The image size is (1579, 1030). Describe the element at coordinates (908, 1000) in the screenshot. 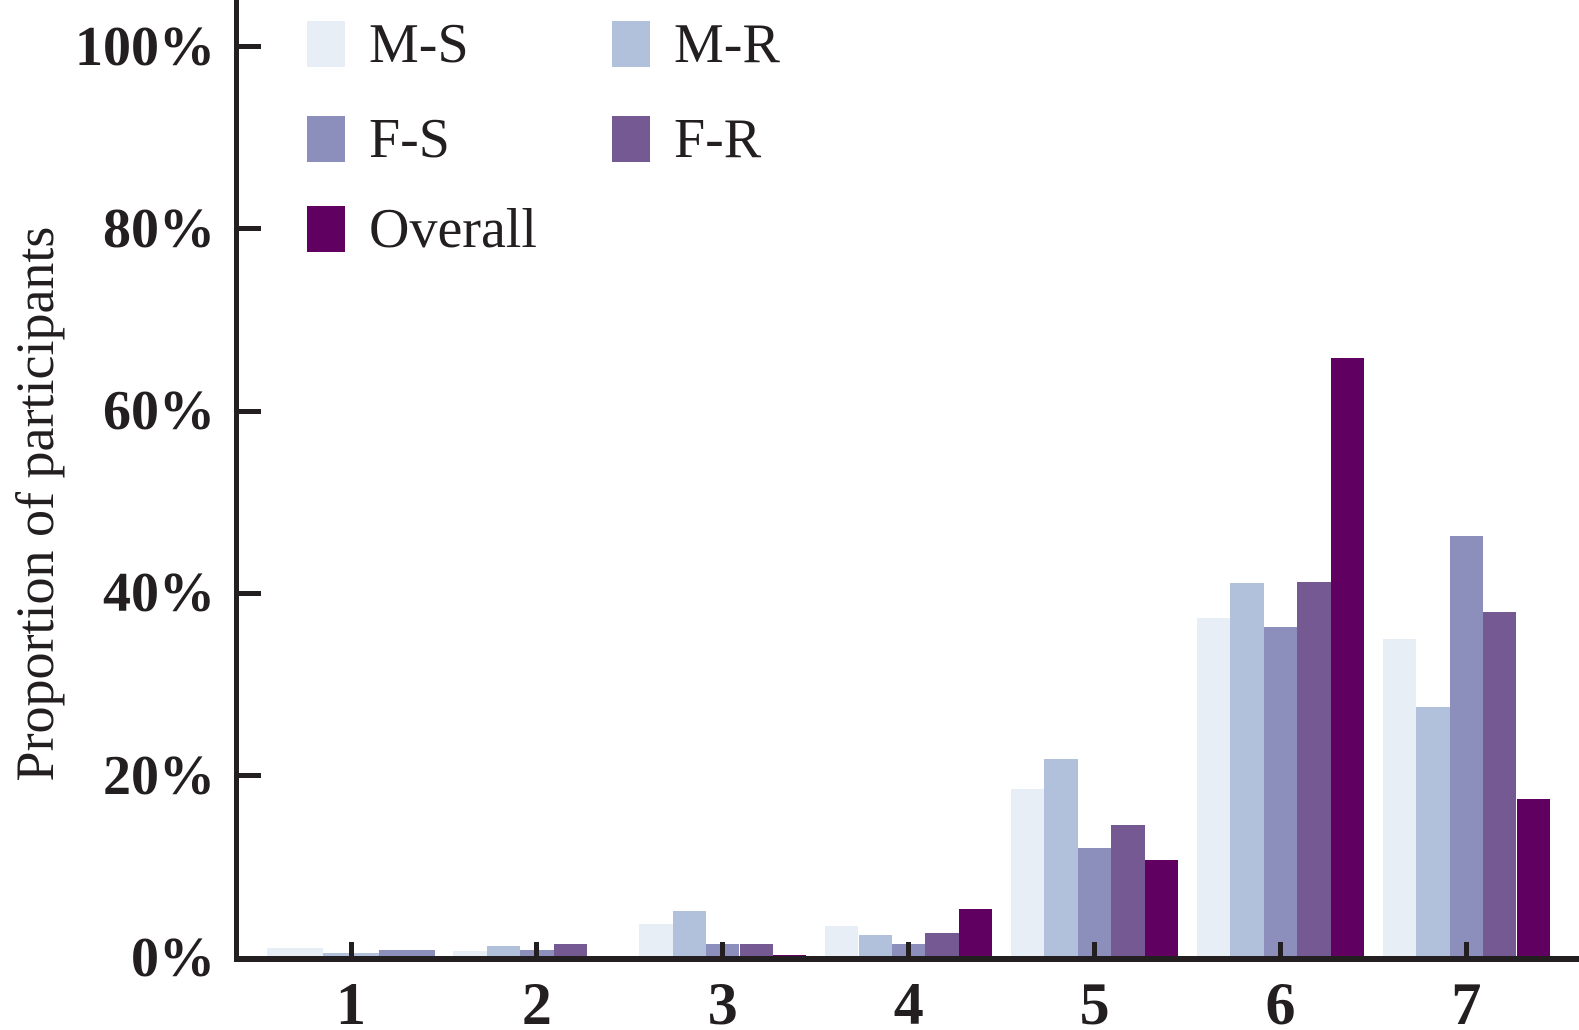

I see `x-tick-label-4: 4` at that location.